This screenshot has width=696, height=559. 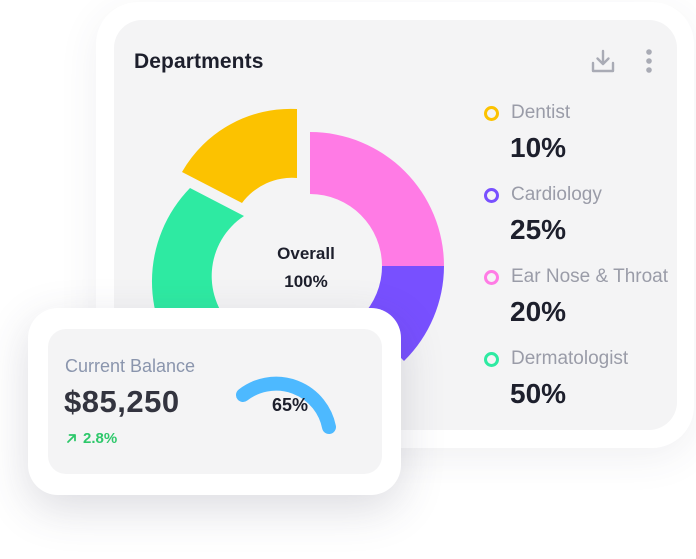 I want to click on balance-change: 2.8%, so click(x=91, y=438).